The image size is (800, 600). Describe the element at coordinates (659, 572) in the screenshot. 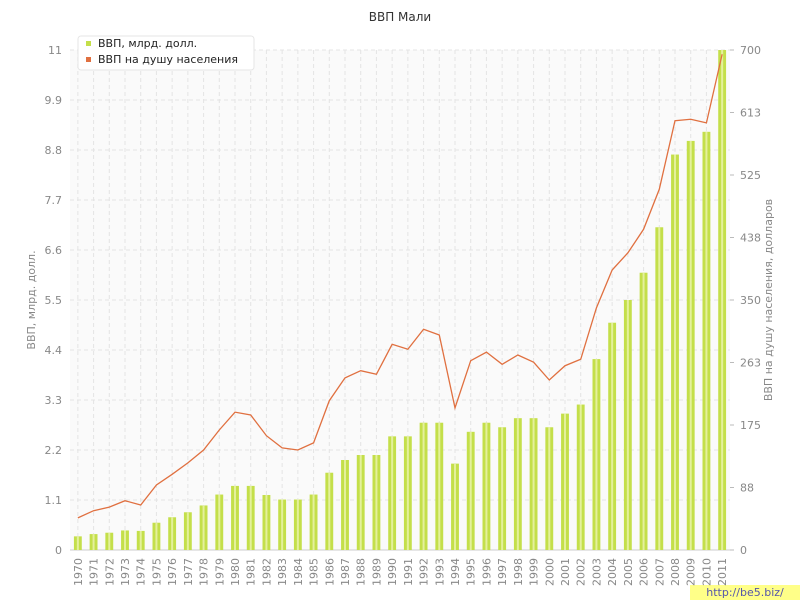

I see `x-tick-label: 2007` at that location.